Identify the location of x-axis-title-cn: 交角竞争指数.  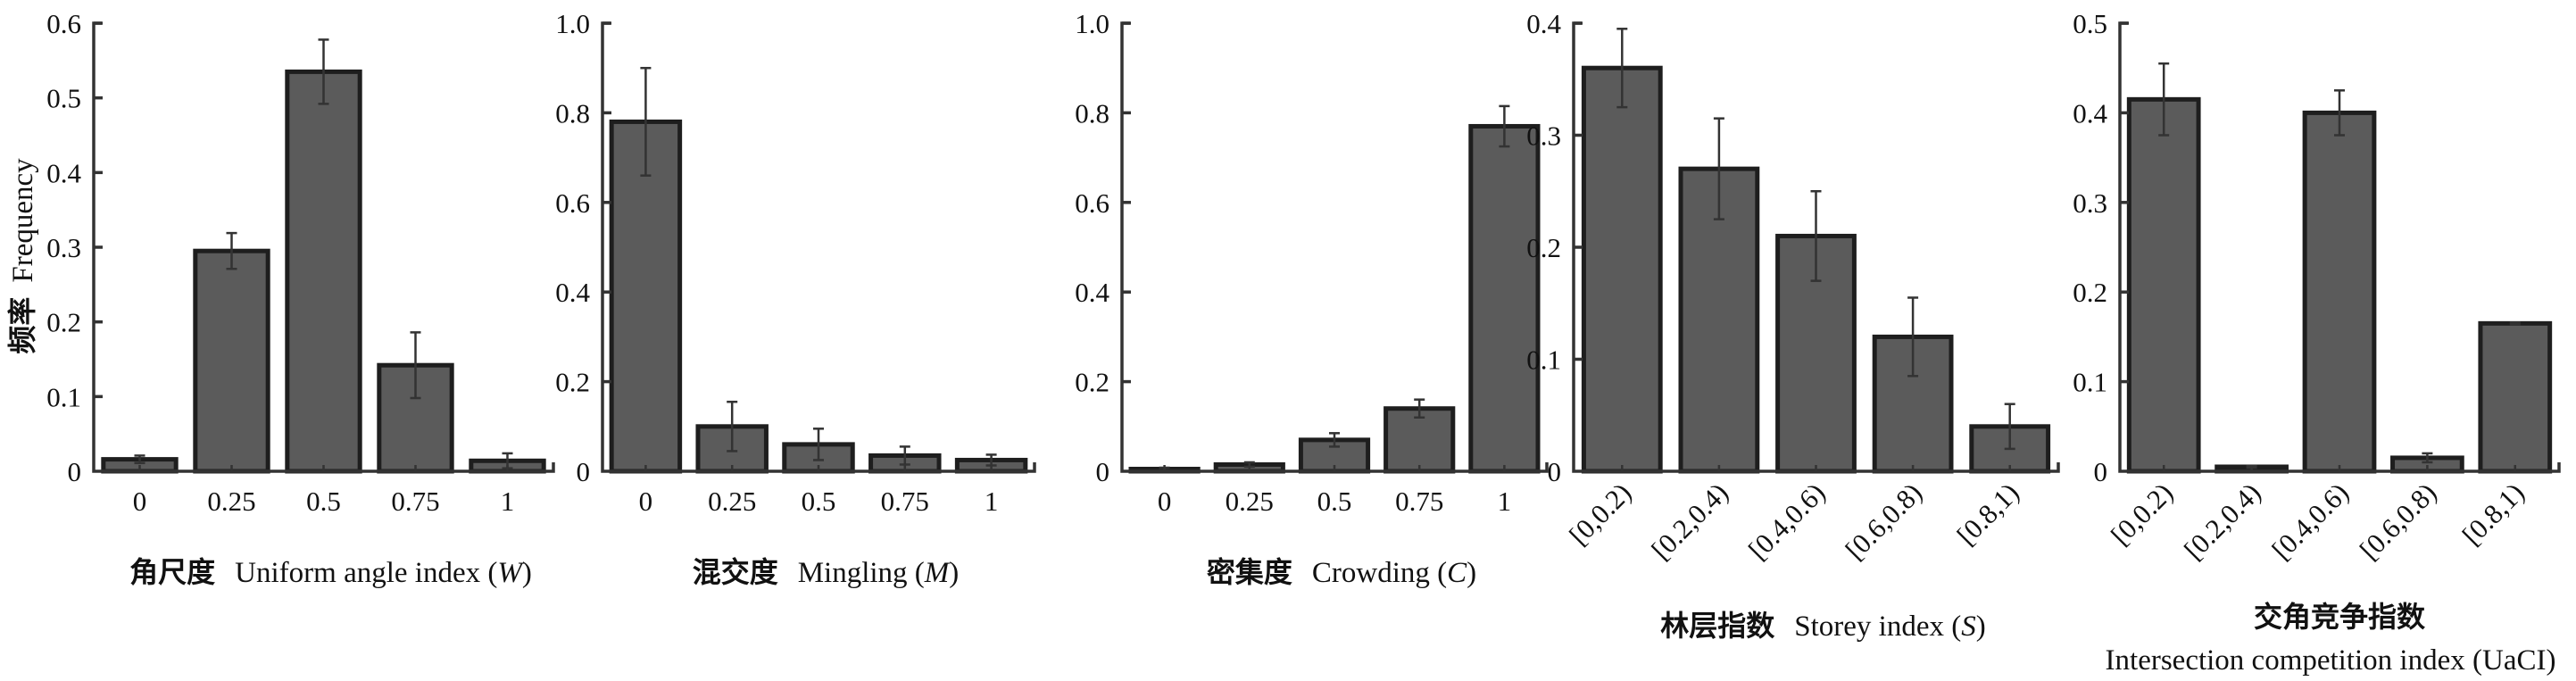
(2340, 617).